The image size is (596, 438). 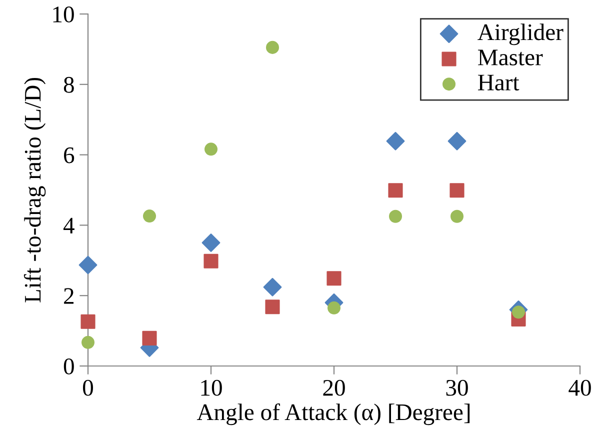 What do you see at coordinates (68, 226) in the screenshot?
I see `y-tick-label: 4` at bounding box center [68, 226].